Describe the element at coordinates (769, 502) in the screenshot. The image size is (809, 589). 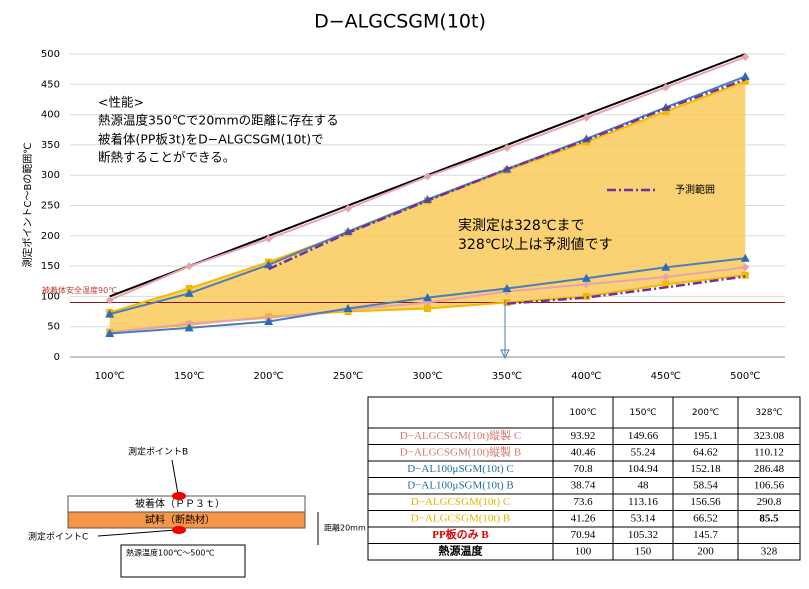
I see `table-cell: 290.8` at that location.